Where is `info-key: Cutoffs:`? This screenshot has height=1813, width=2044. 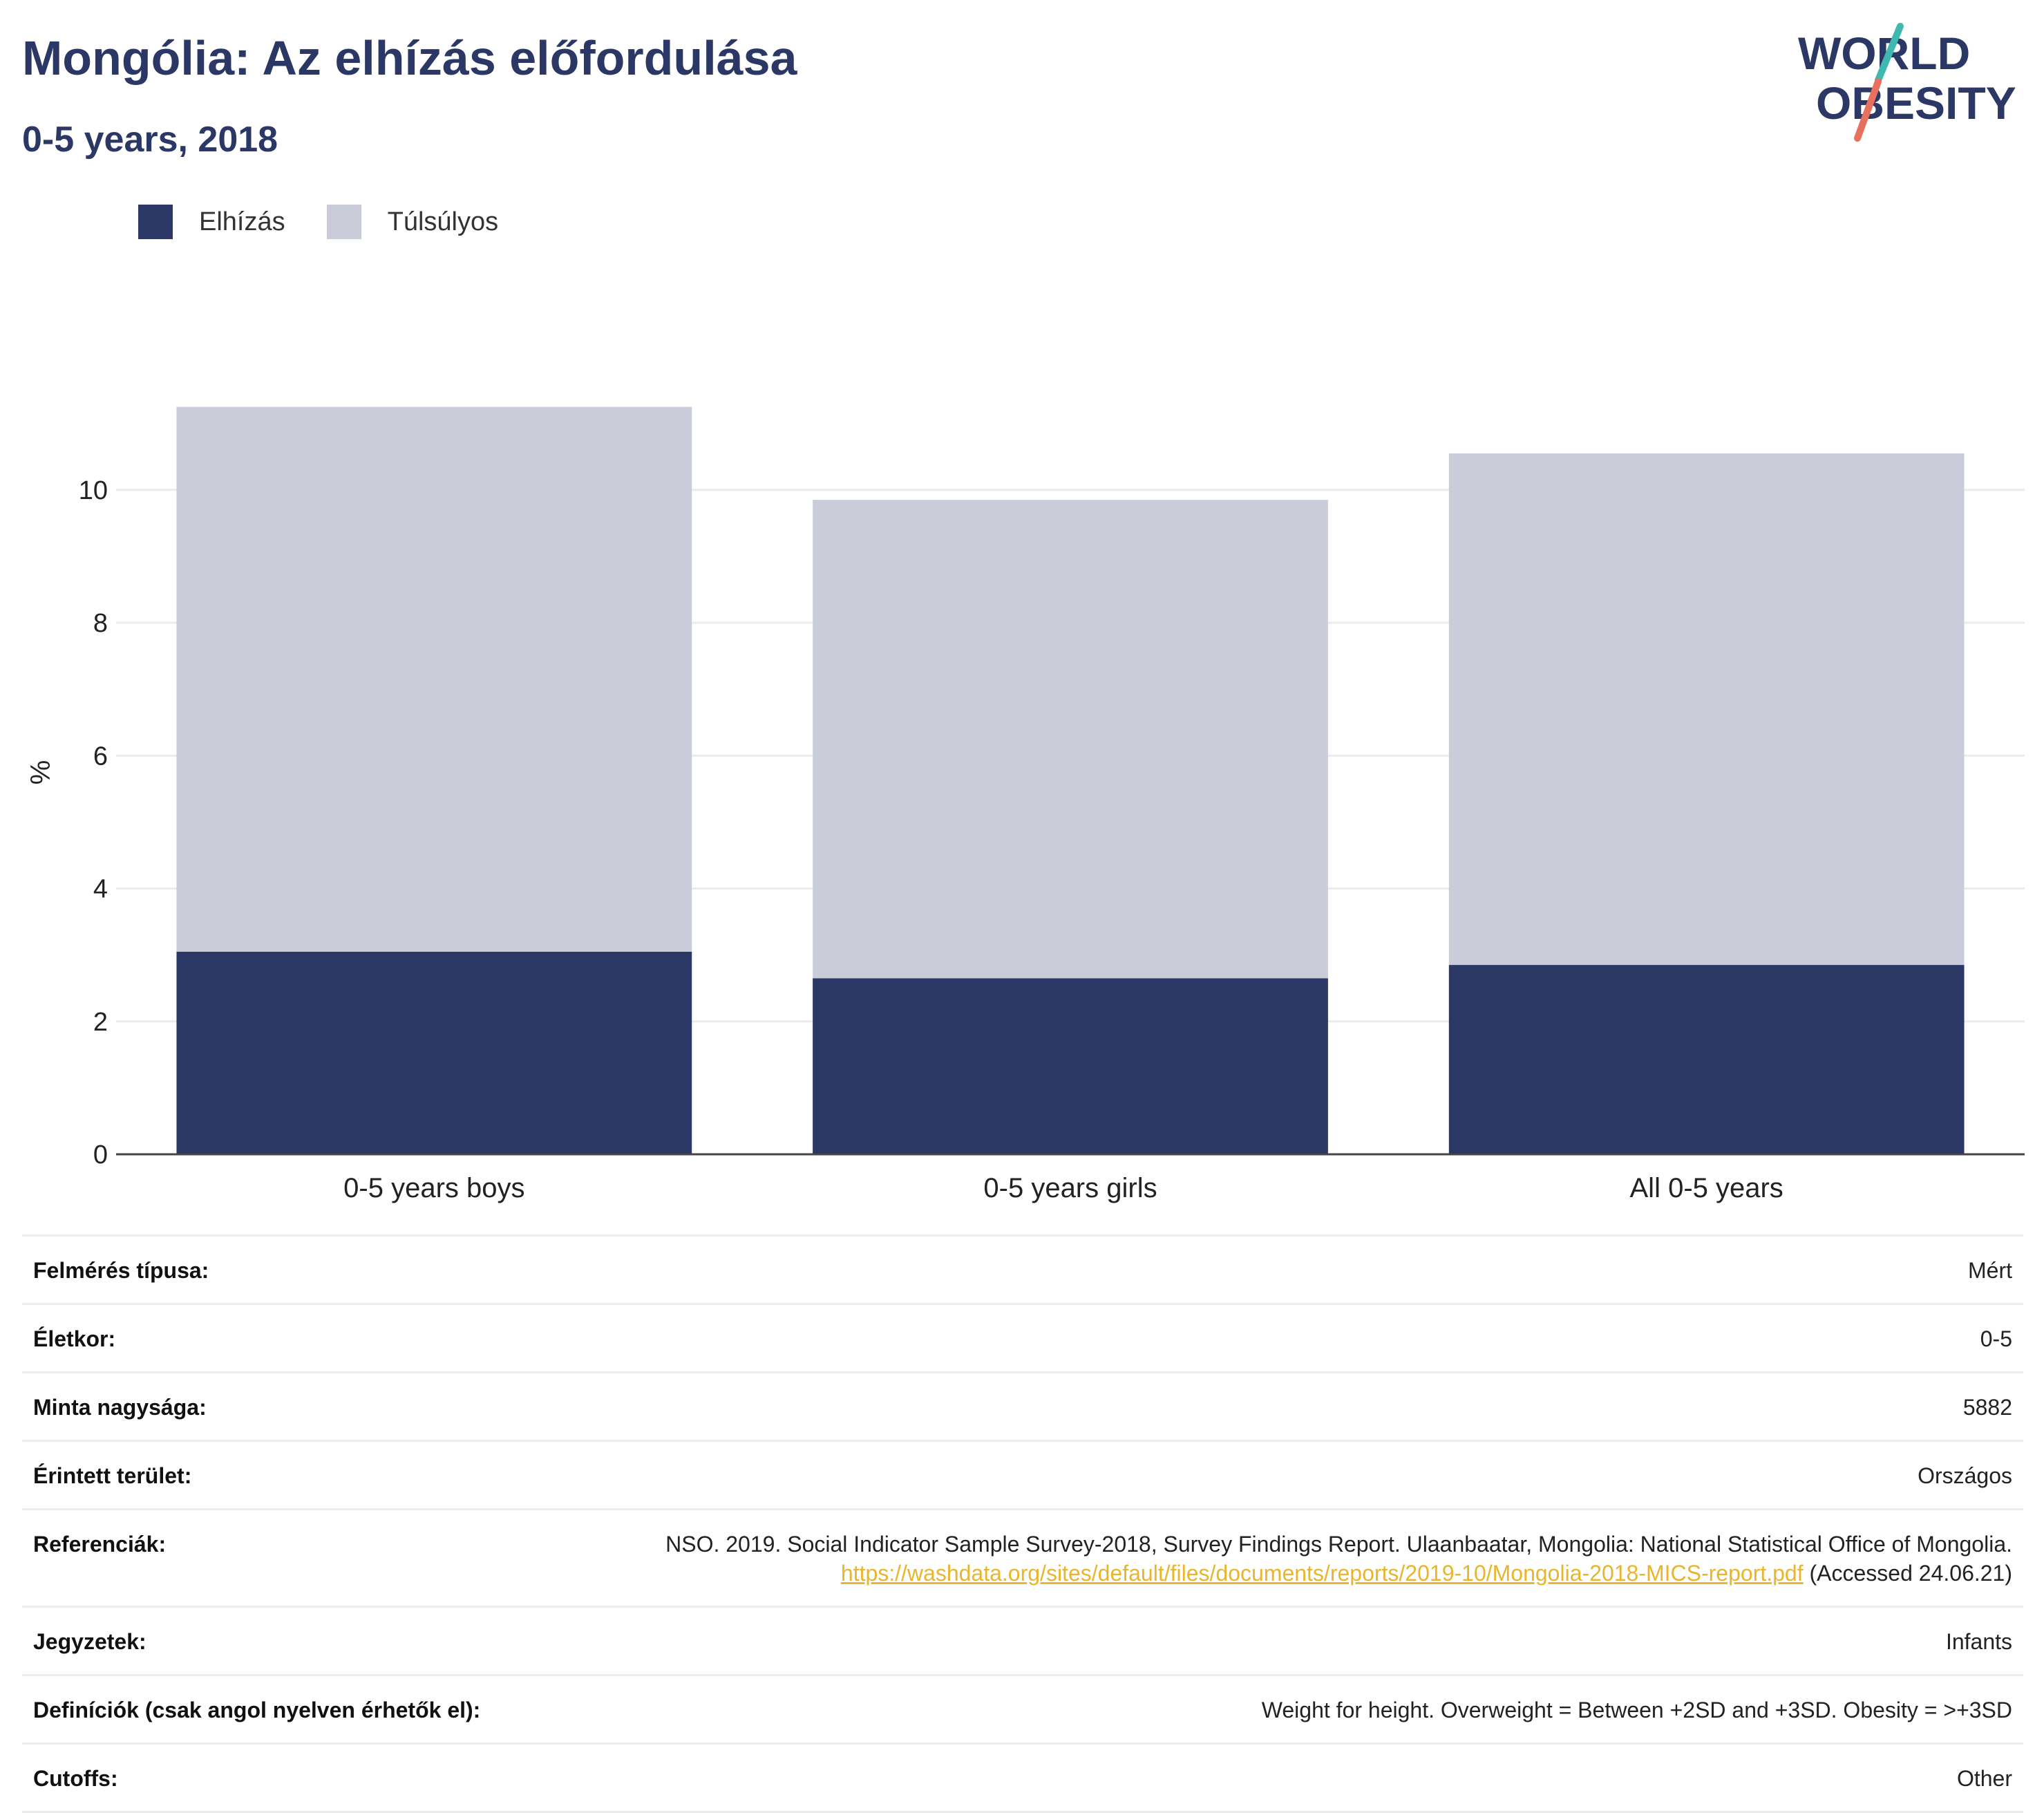
info-key: Cutoffs: is located at coordinates (295, 1777).